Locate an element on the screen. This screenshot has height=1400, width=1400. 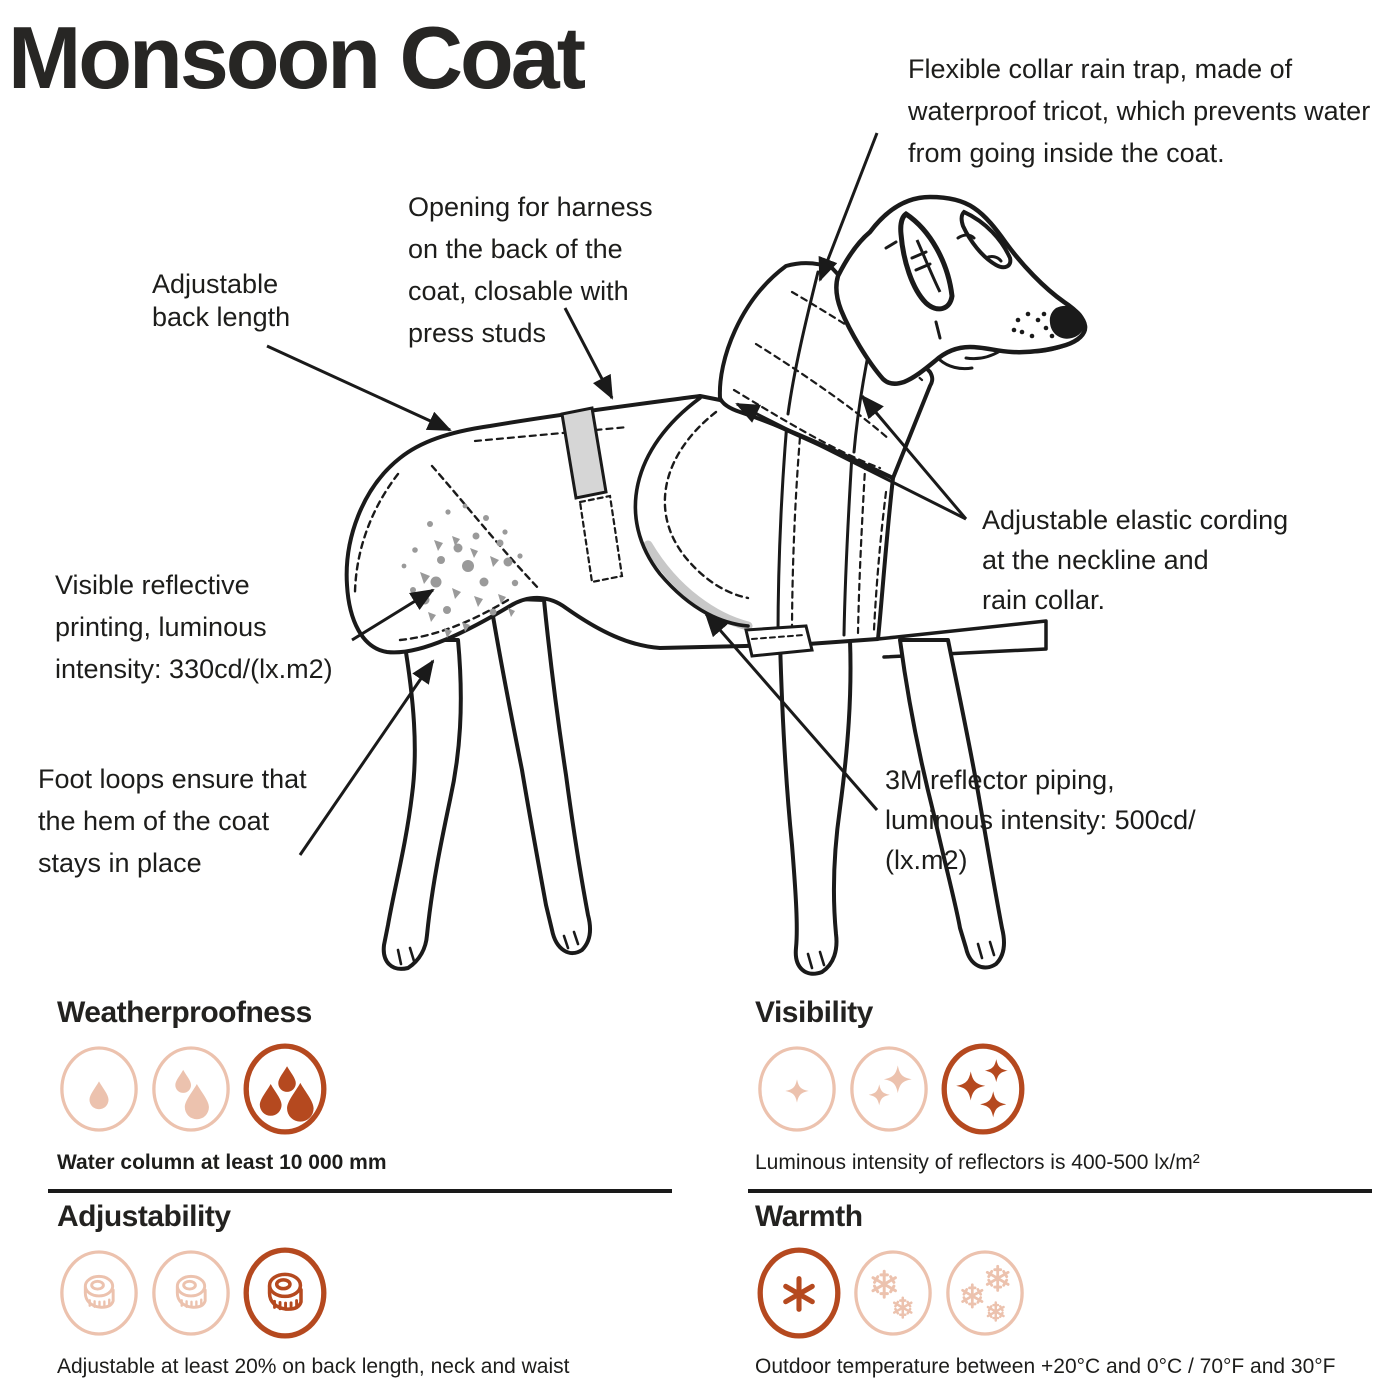
feature-title: Weatherproofness is located at coordinates (184, 1012).